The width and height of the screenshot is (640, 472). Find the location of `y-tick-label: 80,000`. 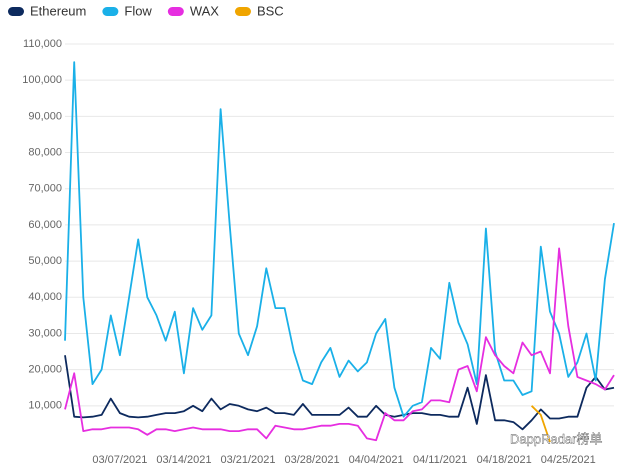

y-tick-label: 80,000 is located at coordinates (45, 152).